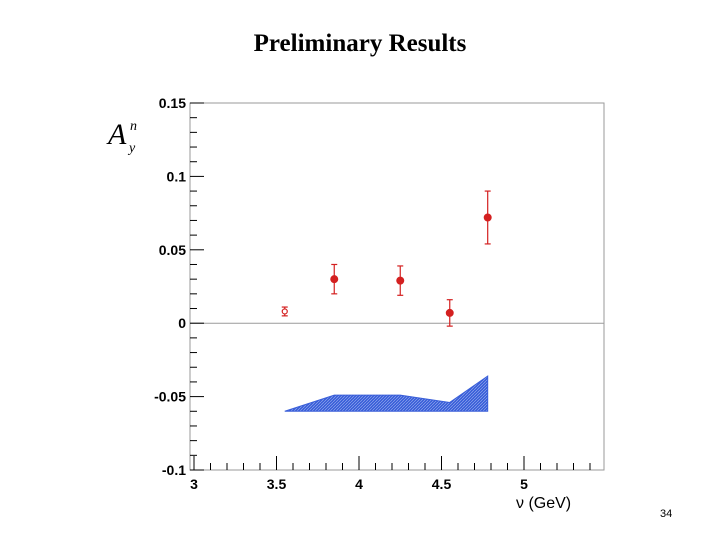  I want to click on y-tick-label: -0.05, so click(170, 397).